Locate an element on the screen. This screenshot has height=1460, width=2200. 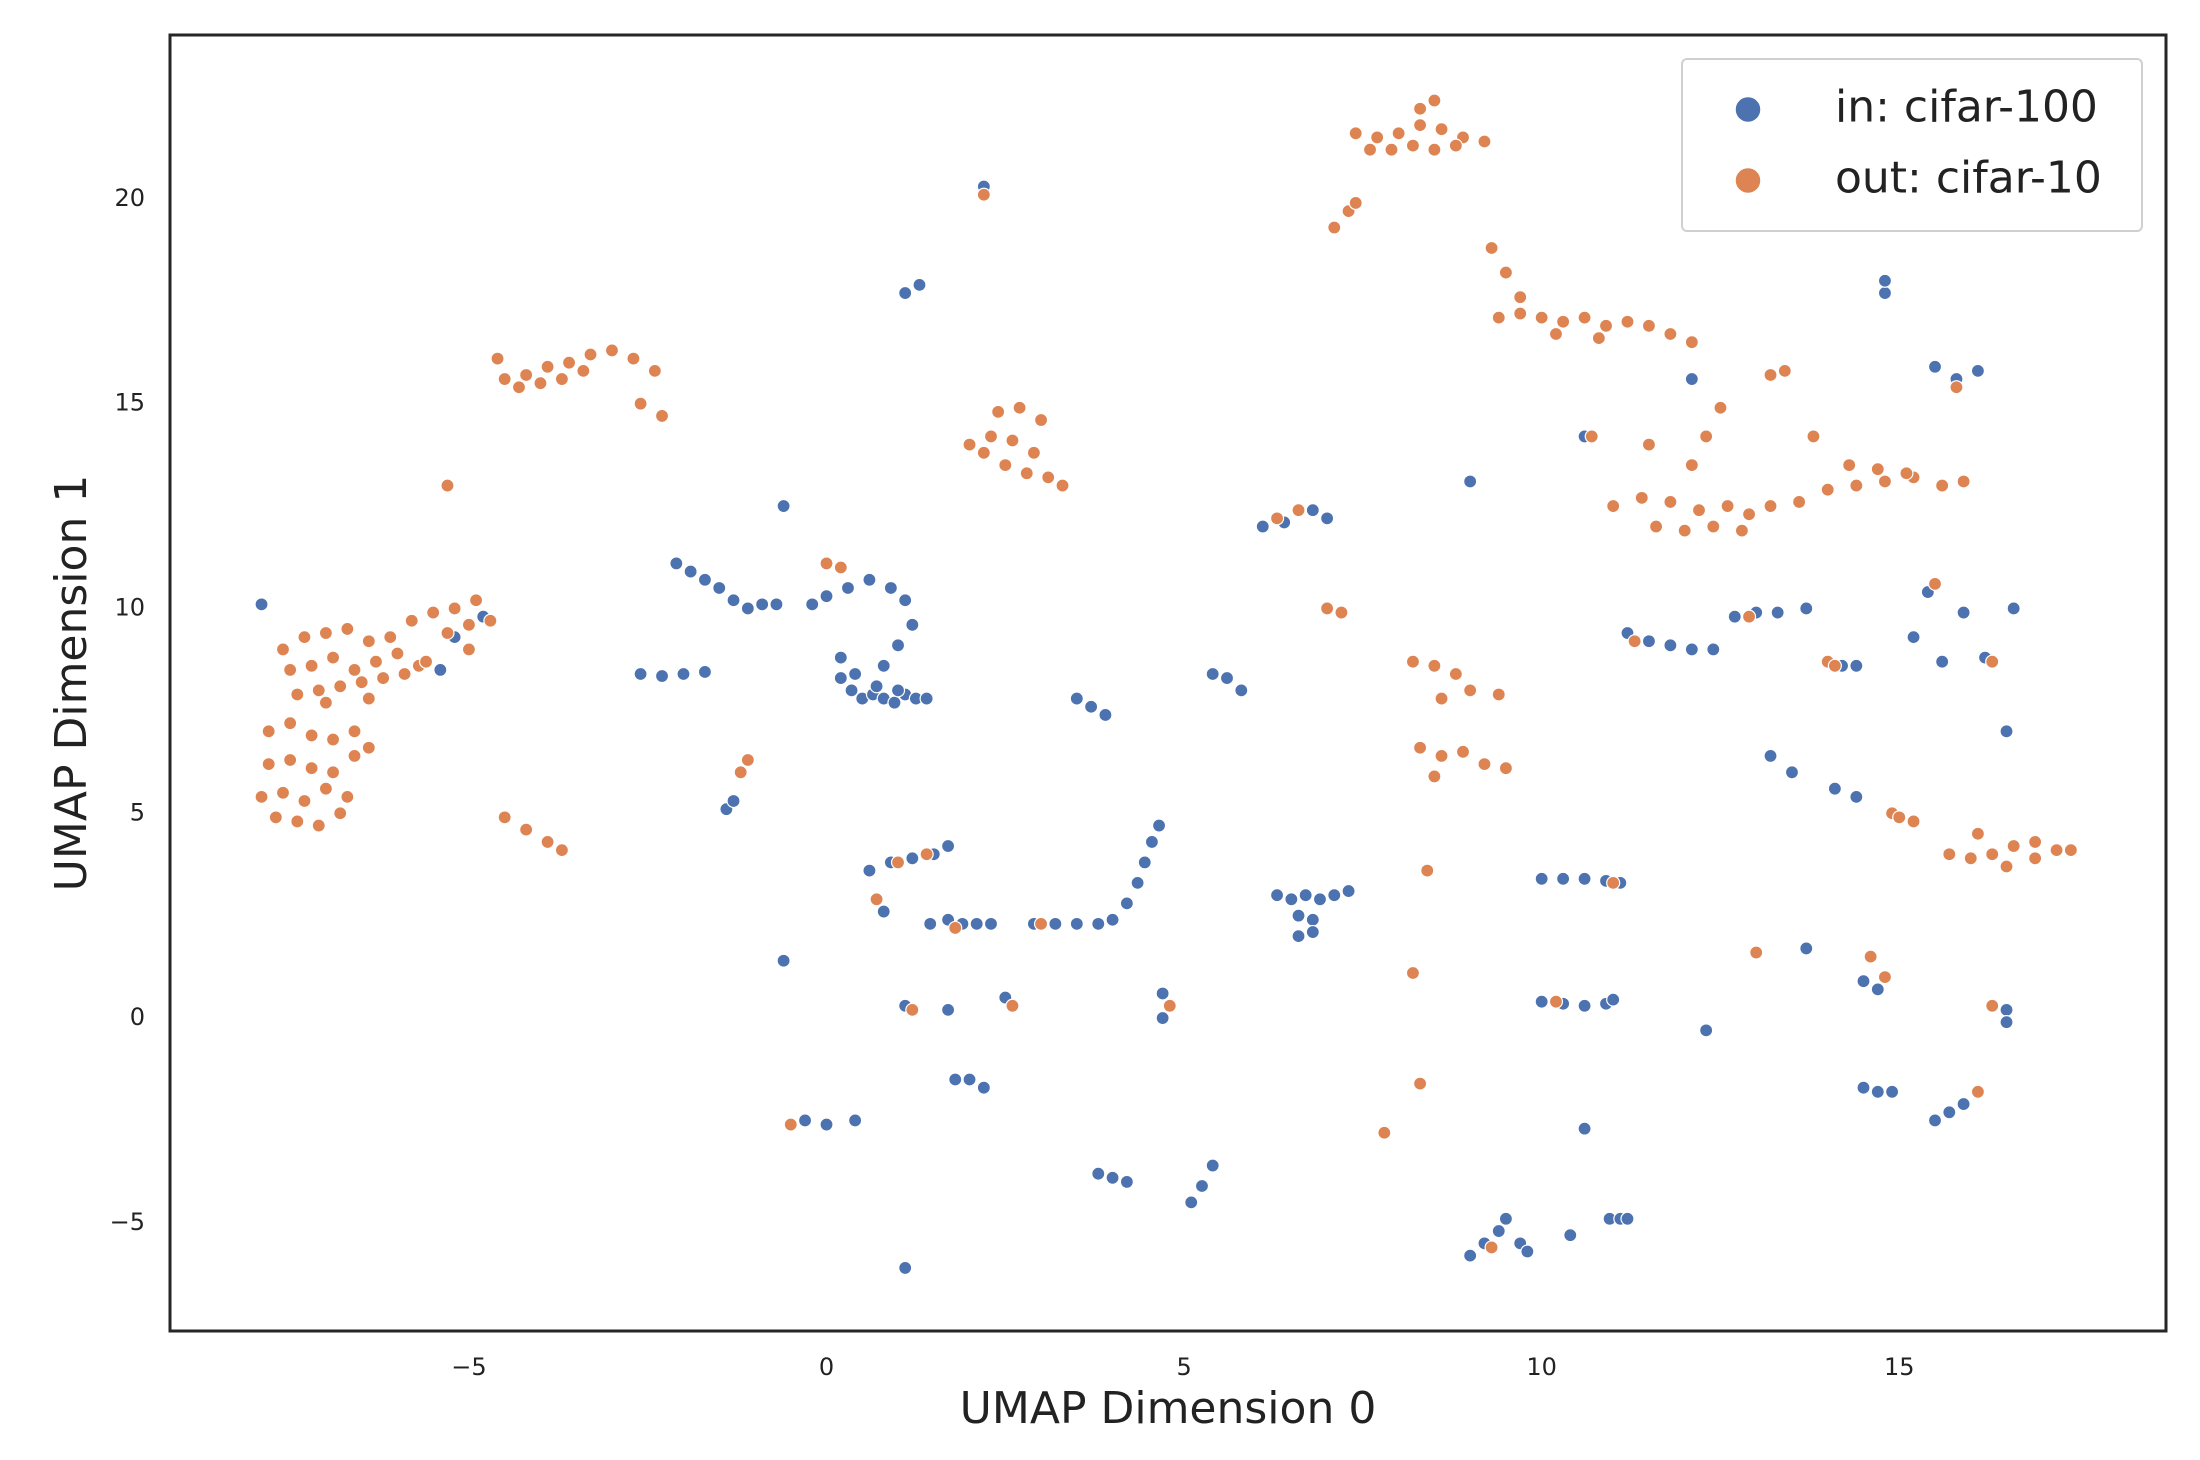
x-tick-label: 0 is located at coordinates (826, 1367).